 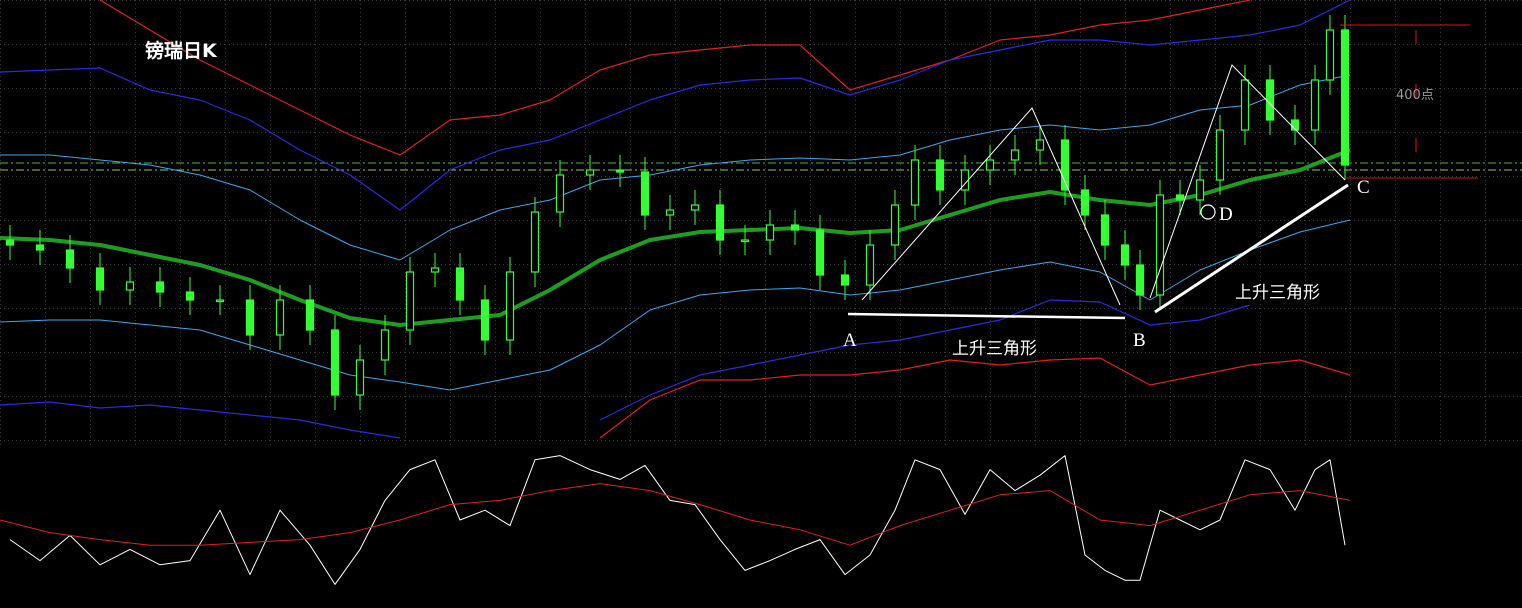 I want to click on band-line, so click(x=975, y=398).